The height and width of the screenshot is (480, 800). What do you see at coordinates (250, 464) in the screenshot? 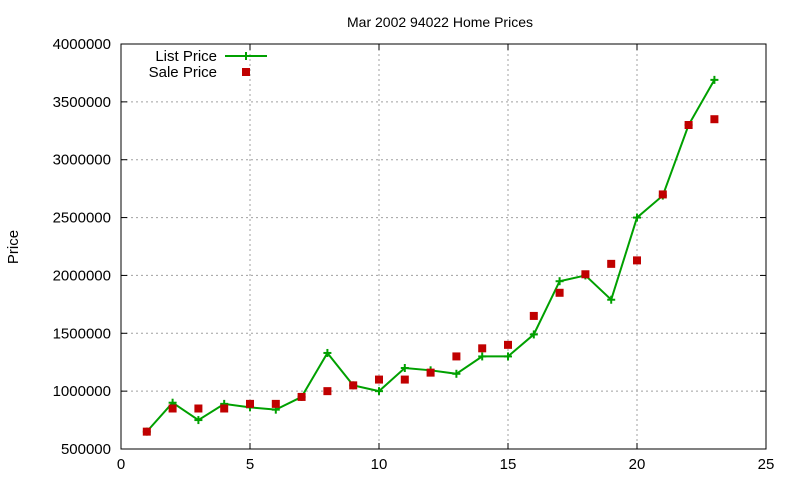
I see `x-tick-label: 5` at bounding box center [250, 464].